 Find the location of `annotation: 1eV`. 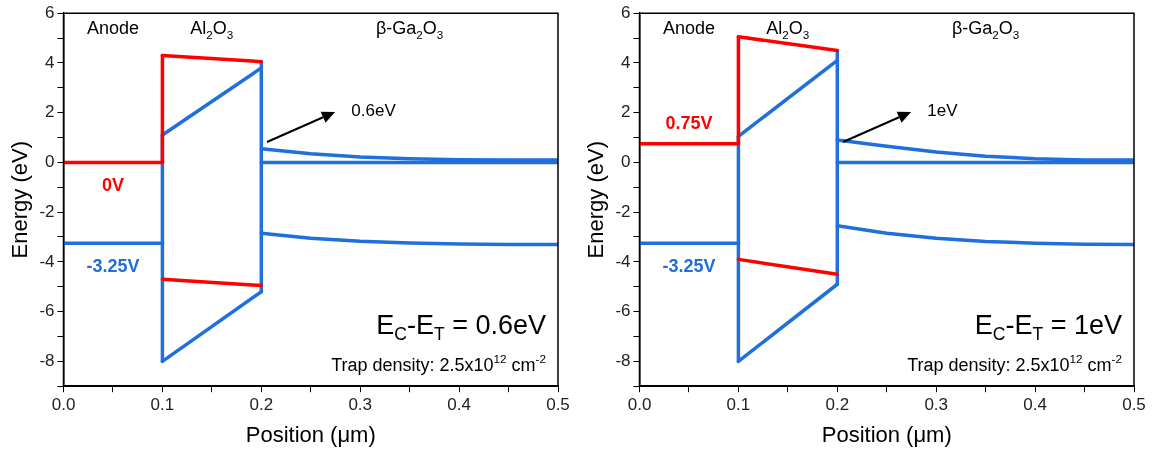

annotation: 1eV is located at coordinates (943, 111).